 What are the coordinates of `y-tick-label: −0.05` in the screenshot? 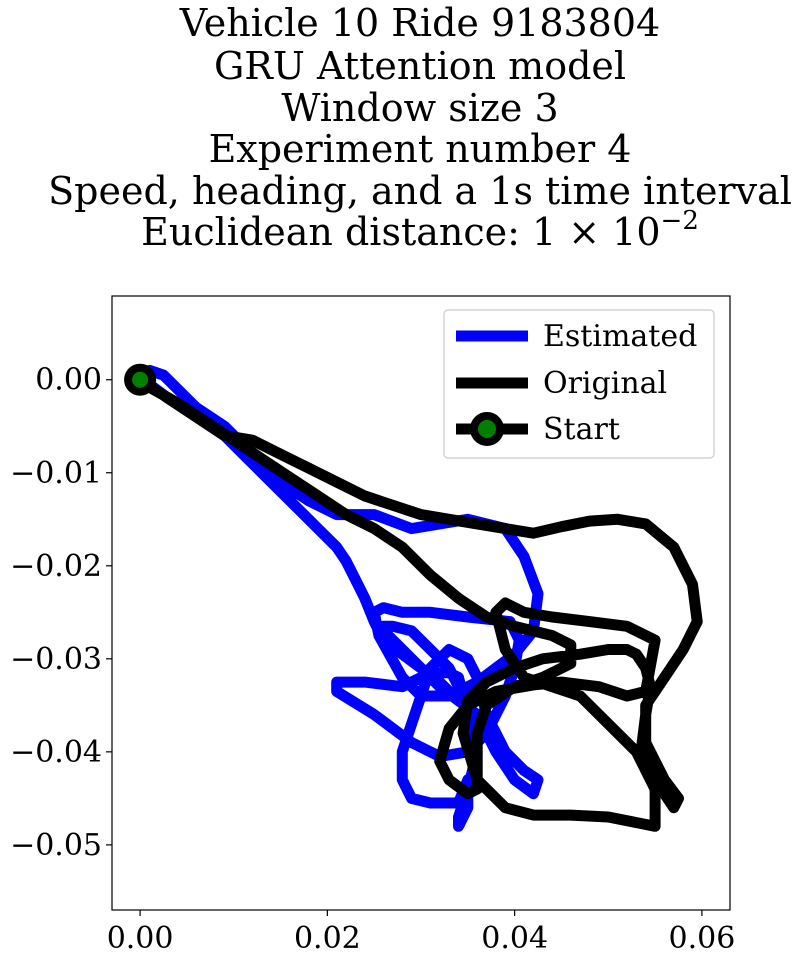 It's located at (56, 845).